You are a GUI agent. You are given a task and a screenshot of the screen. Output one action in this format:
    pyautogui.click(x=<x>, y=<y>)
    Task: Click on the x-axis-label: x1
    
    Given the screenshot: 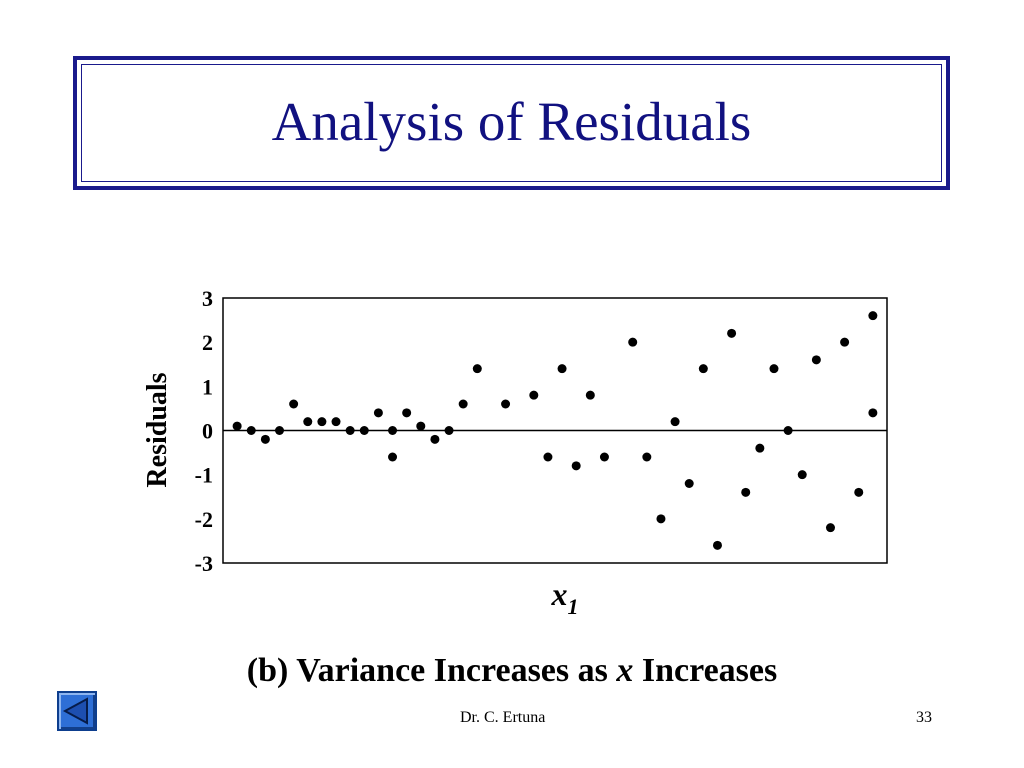 What is the action you would take?
    pyautogui.click(x=565, y=597)
    